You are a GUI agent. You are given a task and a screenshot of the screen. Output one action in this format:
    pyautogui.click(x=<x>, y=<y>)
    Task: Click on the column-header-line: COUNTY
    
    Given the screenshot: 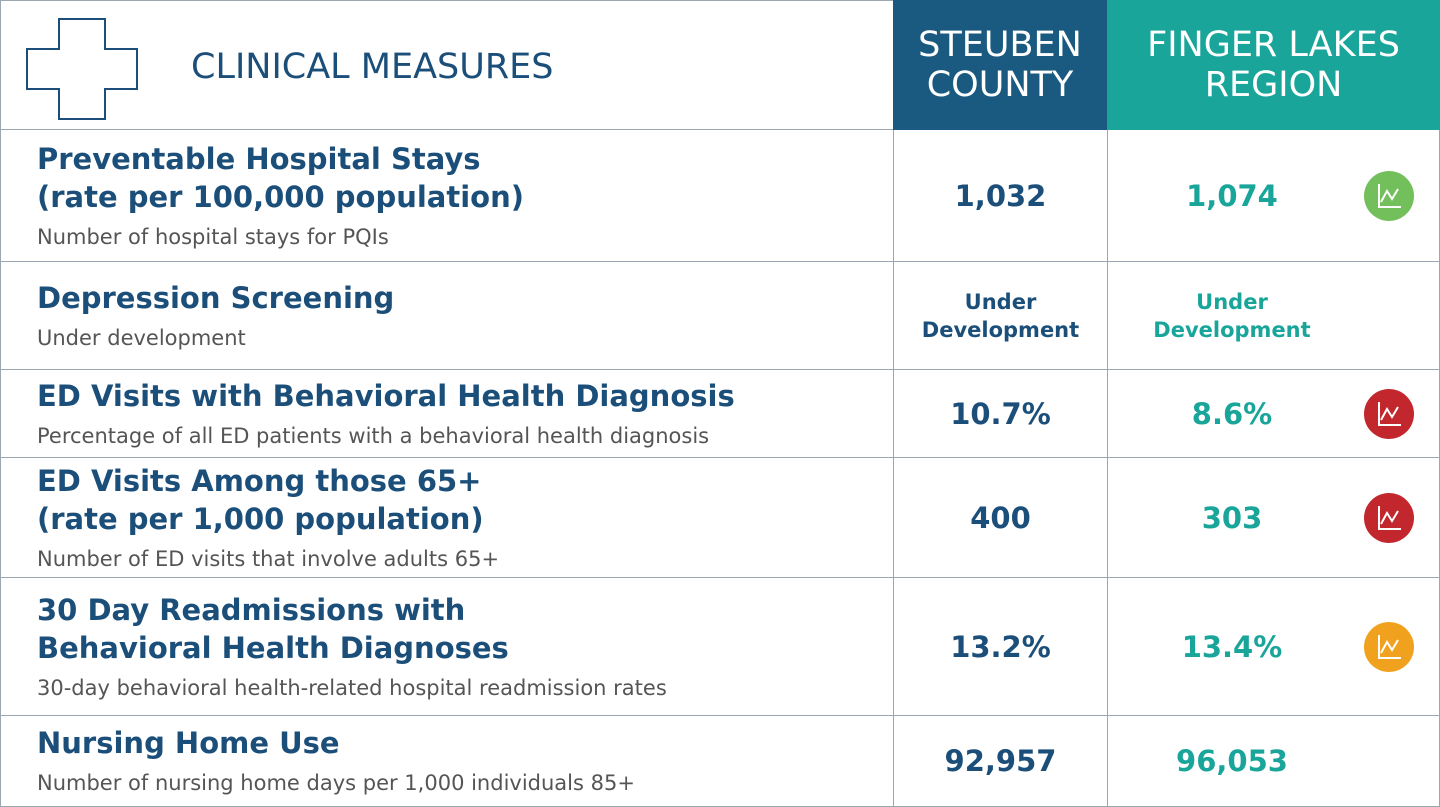 What is the action you would take?
    pyautogui.click(x=1000, y=85)
    